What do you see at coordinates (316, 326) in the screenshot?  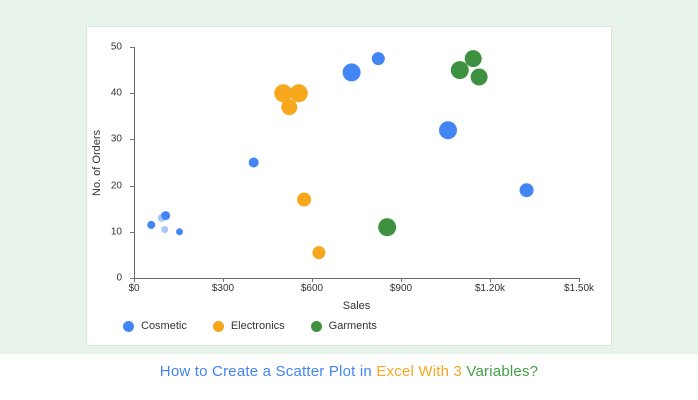 I see `legend-swatch-garments` at bounding box center [316, 326].